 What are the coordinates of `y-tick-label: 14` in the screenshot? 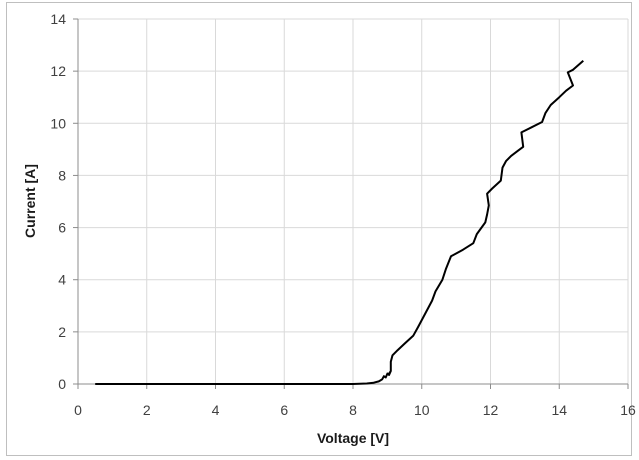 It's located at (58, 19).